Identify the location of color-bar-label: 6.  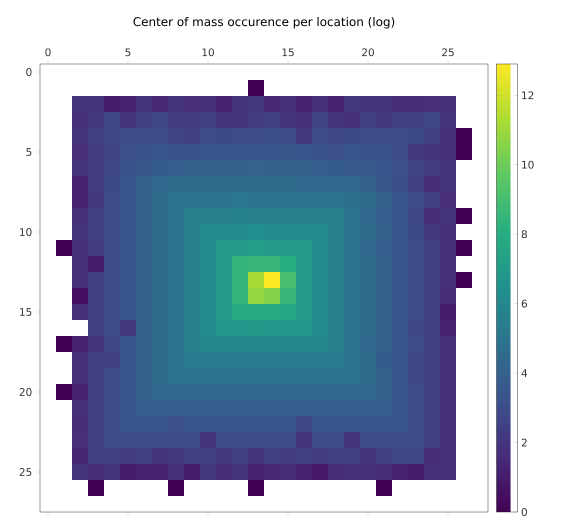
(525, 304).